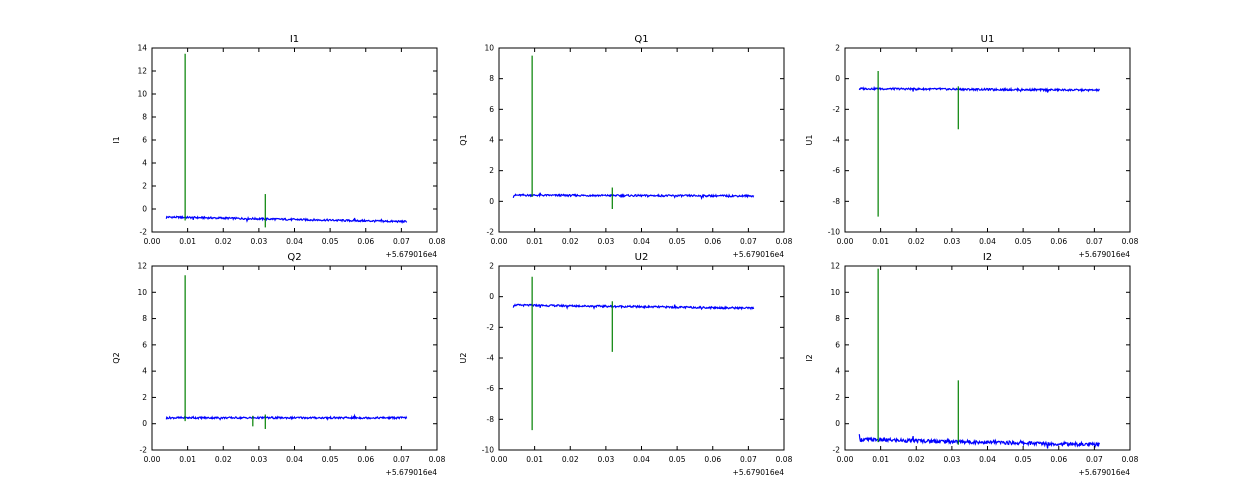 The image size is (1250, 500). Describe the element at coordinates (642, 257) in the screenshot. I see `subplot-title: U2` at that location.